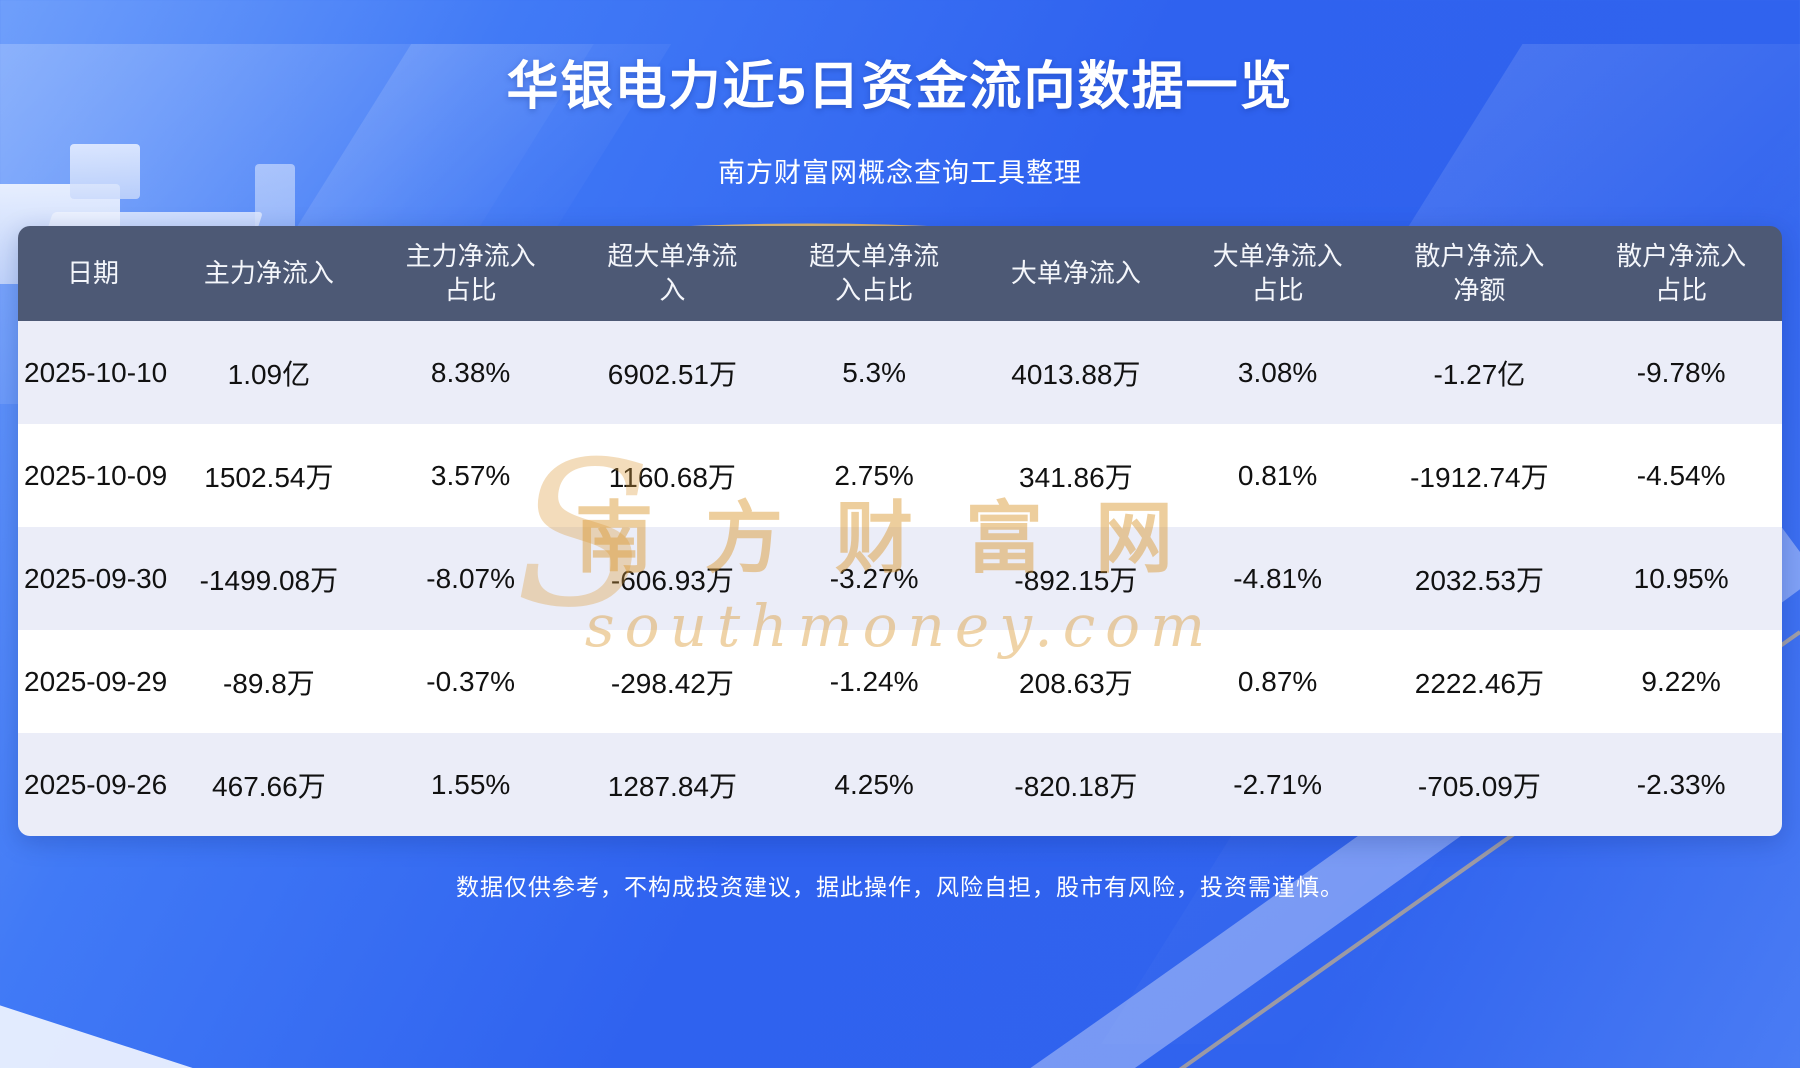 The height and width of the screenshot is (1068, 1800). I want to click on value-cell: 6902.51万, so click(672, 372).